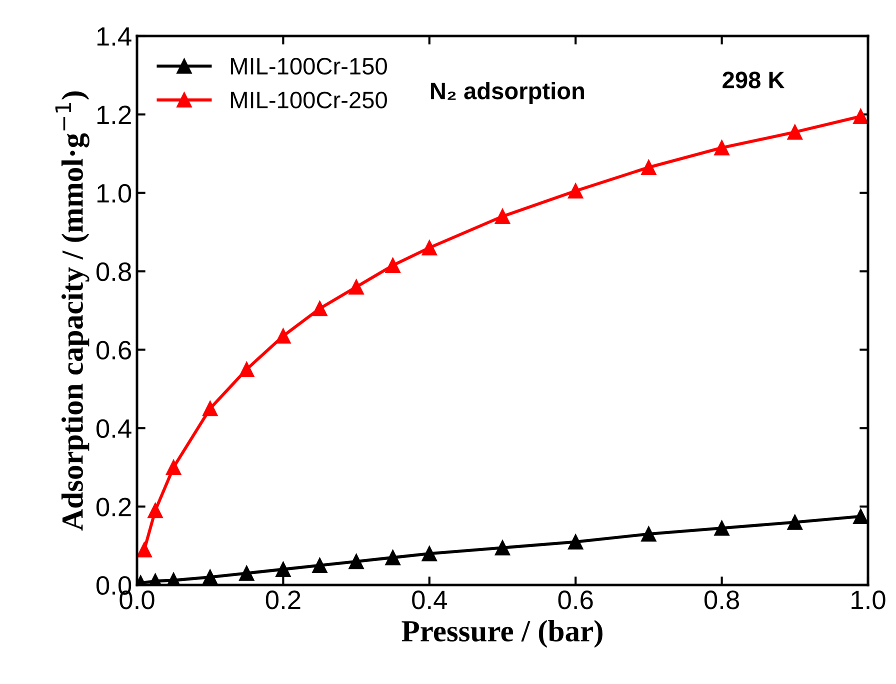 The image size is (896, 684). What do you see at coordinates (507, 93) in the screenshot?
I see `annotation: N₂ adsorption` at bounding box center [507, 93].